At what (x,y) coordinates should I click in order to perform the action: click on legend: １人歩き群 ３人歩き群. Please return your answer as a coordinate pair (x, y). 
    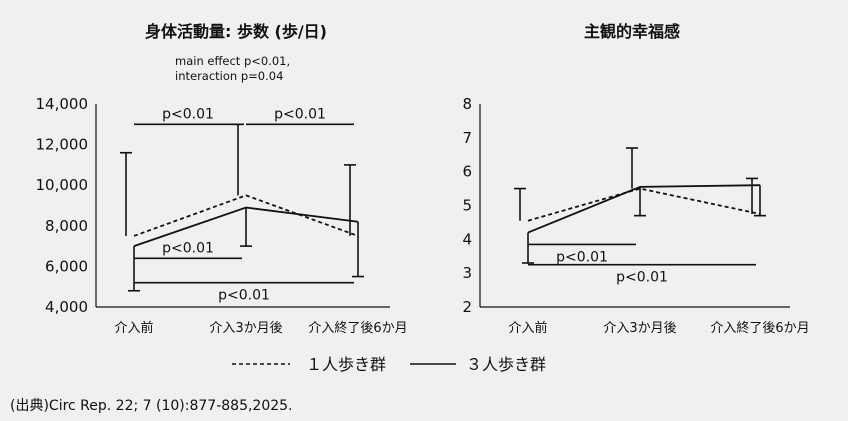
    Looking at the image, I should click on (389, 364).